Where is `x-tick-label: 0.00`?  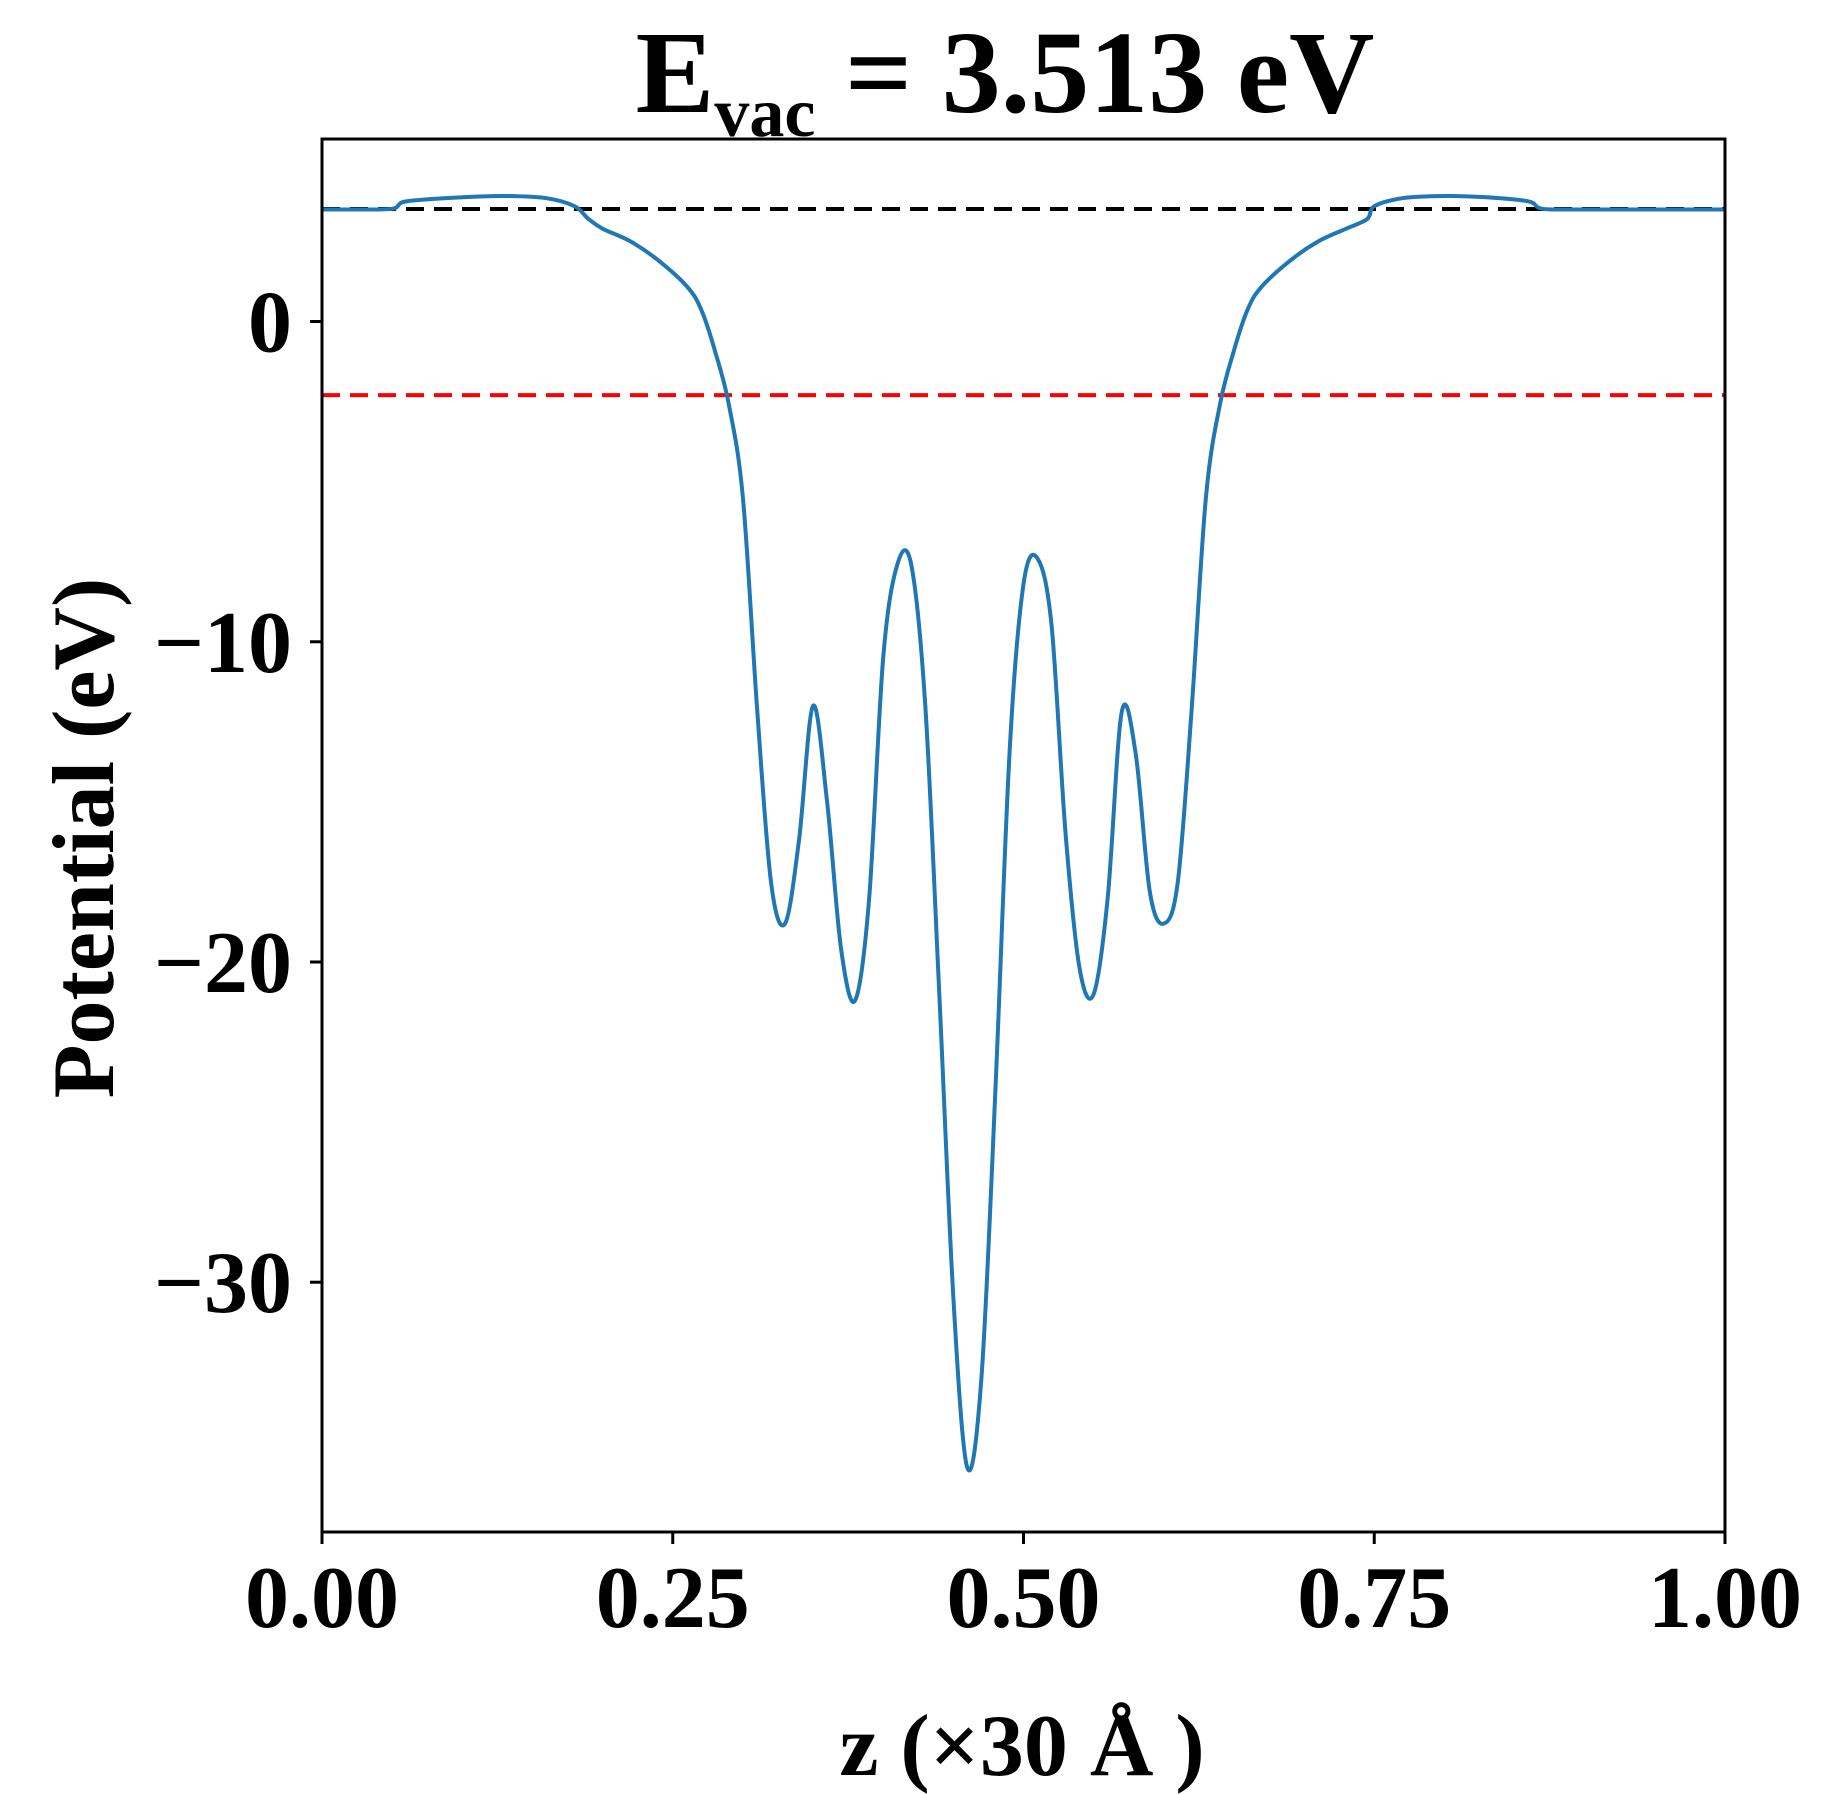
x-tick-label: 0.00 is located at coordinates (322, 1598).